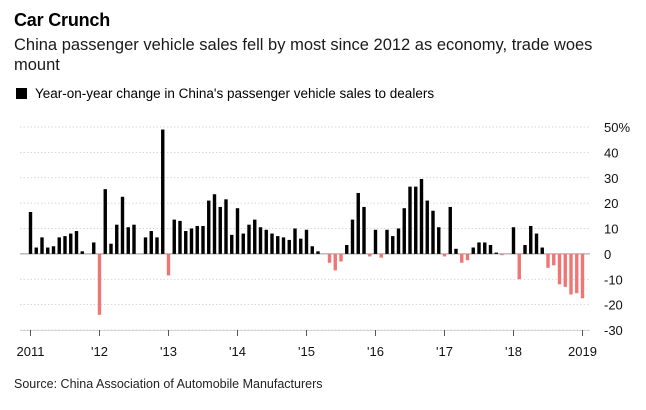 The height and width of the screenshot is (410, 646). What do you see at coordinates (237, 351) in the screenshot?
I see `x-tick-label: '14` at bounding box center [237, 351].